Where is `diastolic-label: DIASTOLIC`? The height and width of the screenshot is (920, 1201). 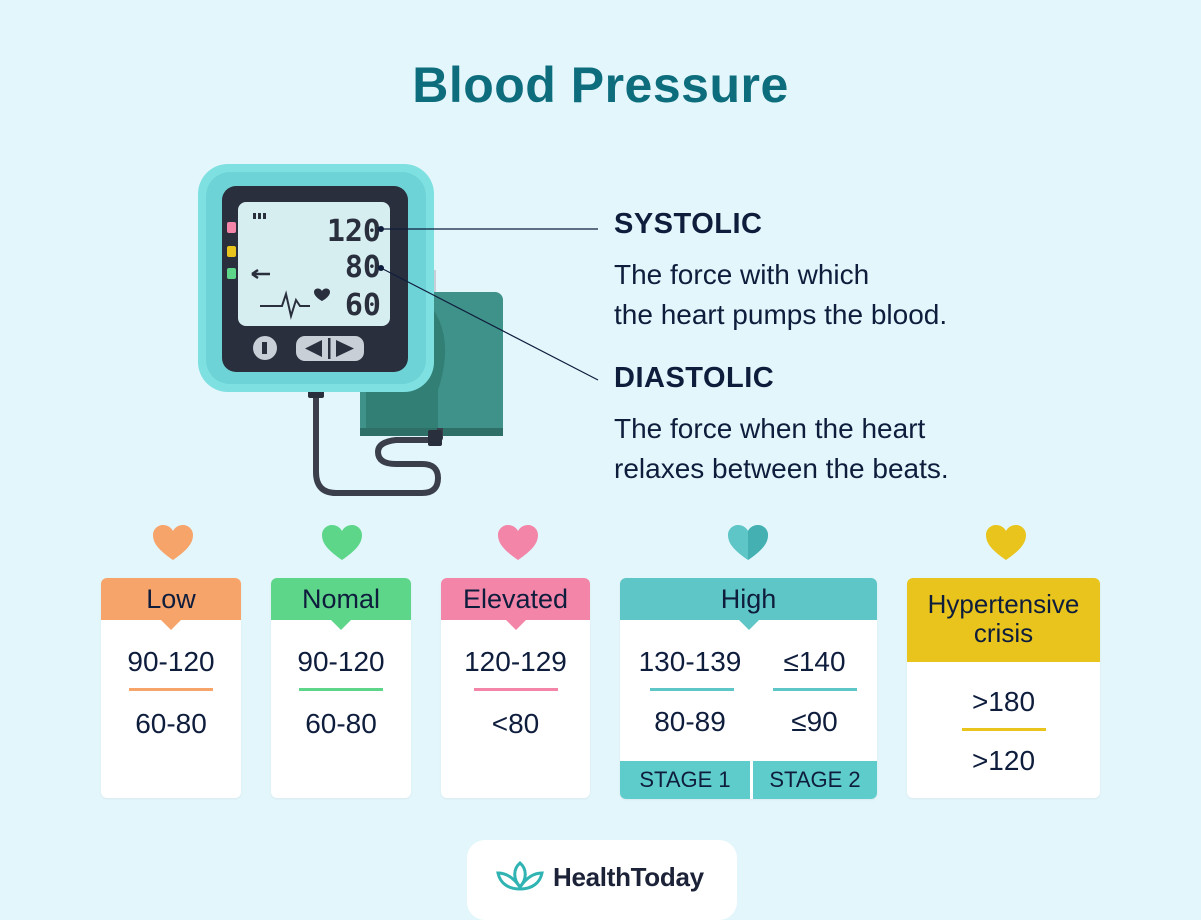 diastolic-label: DIASTOLIC is located at coordinates (694, 378).